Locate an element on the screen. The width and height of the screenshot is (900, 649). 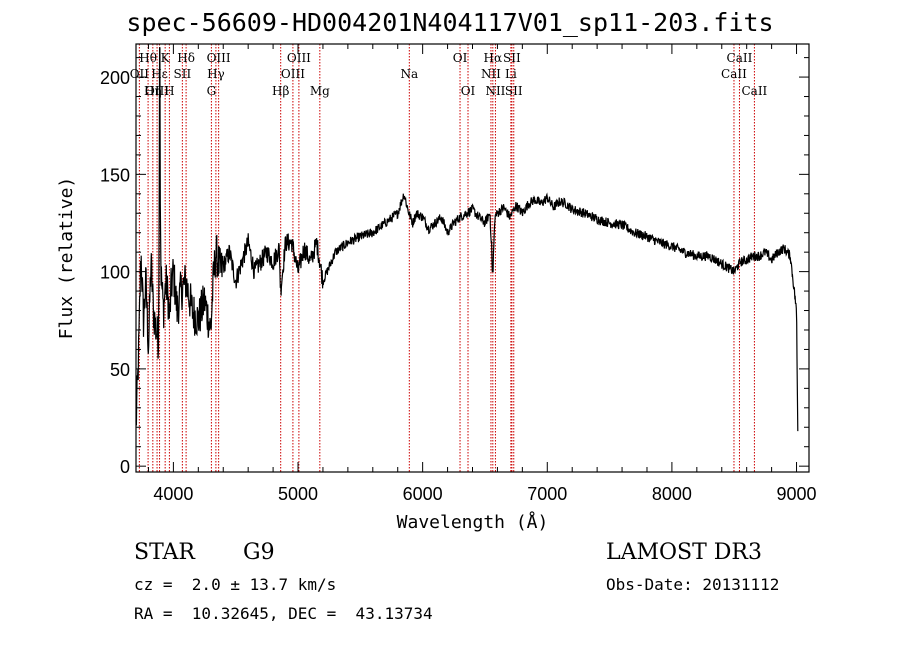
x-tick-label: 5000 is located at coordinates (298, 494).